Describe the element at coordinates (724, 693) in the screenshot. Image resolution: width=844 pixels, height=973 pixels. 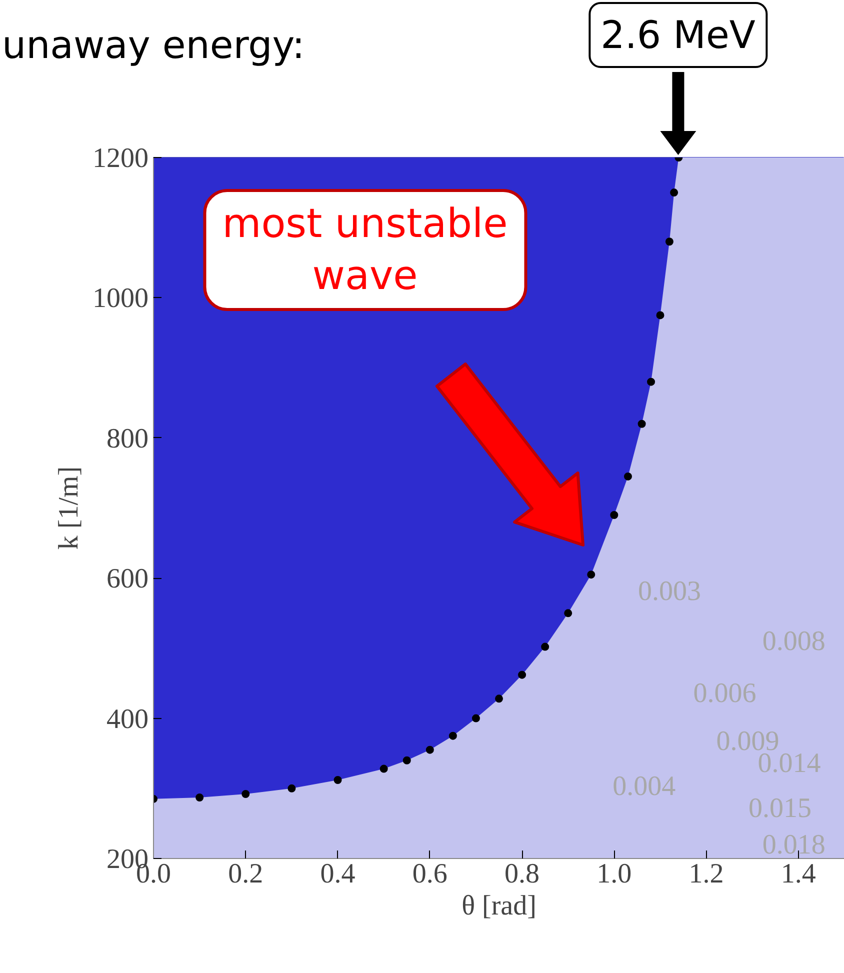
I see `annotation: 0.006` at that location.